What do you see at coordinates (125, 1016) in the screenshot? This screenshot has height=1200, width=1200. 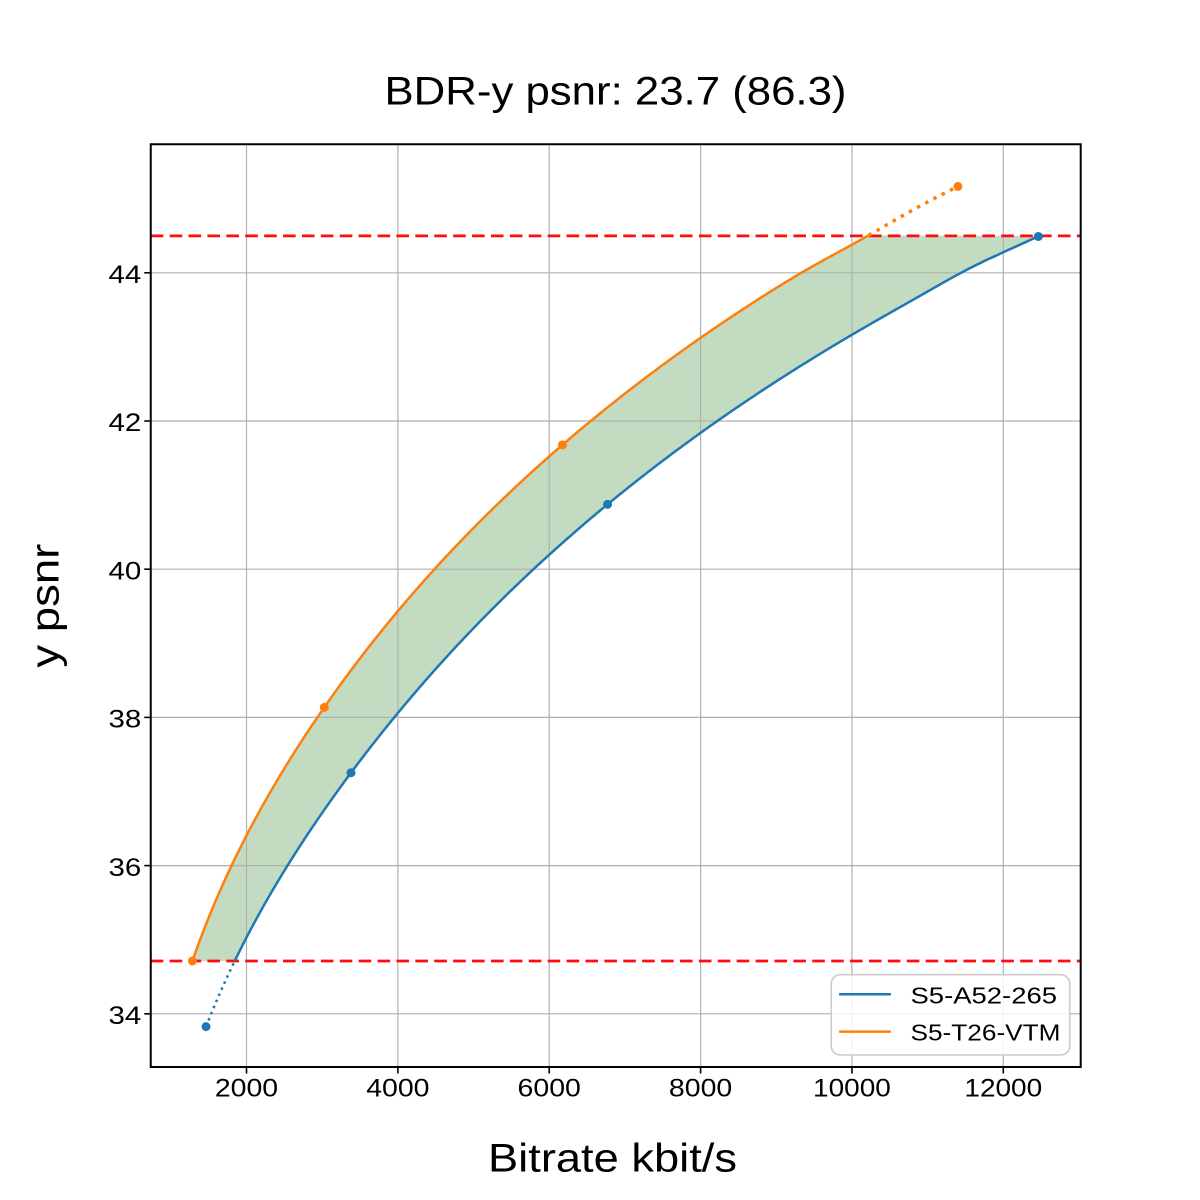 I see `svg-text: 34` at bounding box center [125, 1016].